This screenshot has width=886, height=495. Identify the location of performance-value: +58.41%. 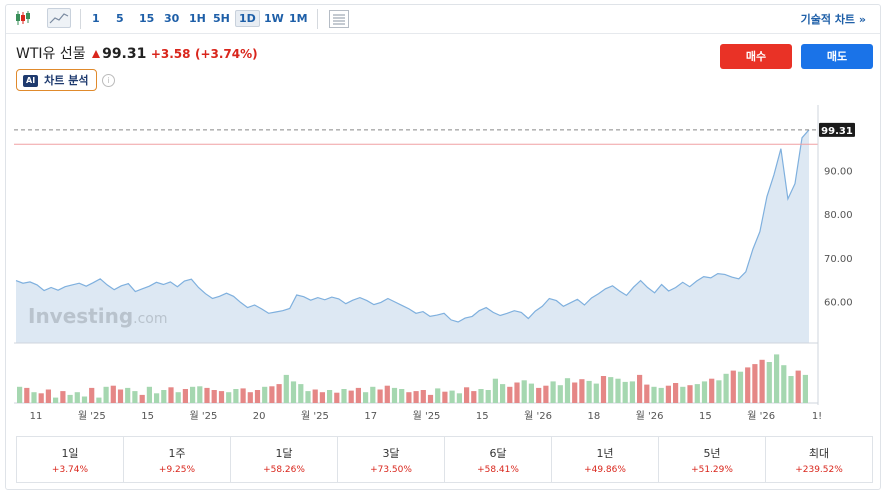
(498, 470).